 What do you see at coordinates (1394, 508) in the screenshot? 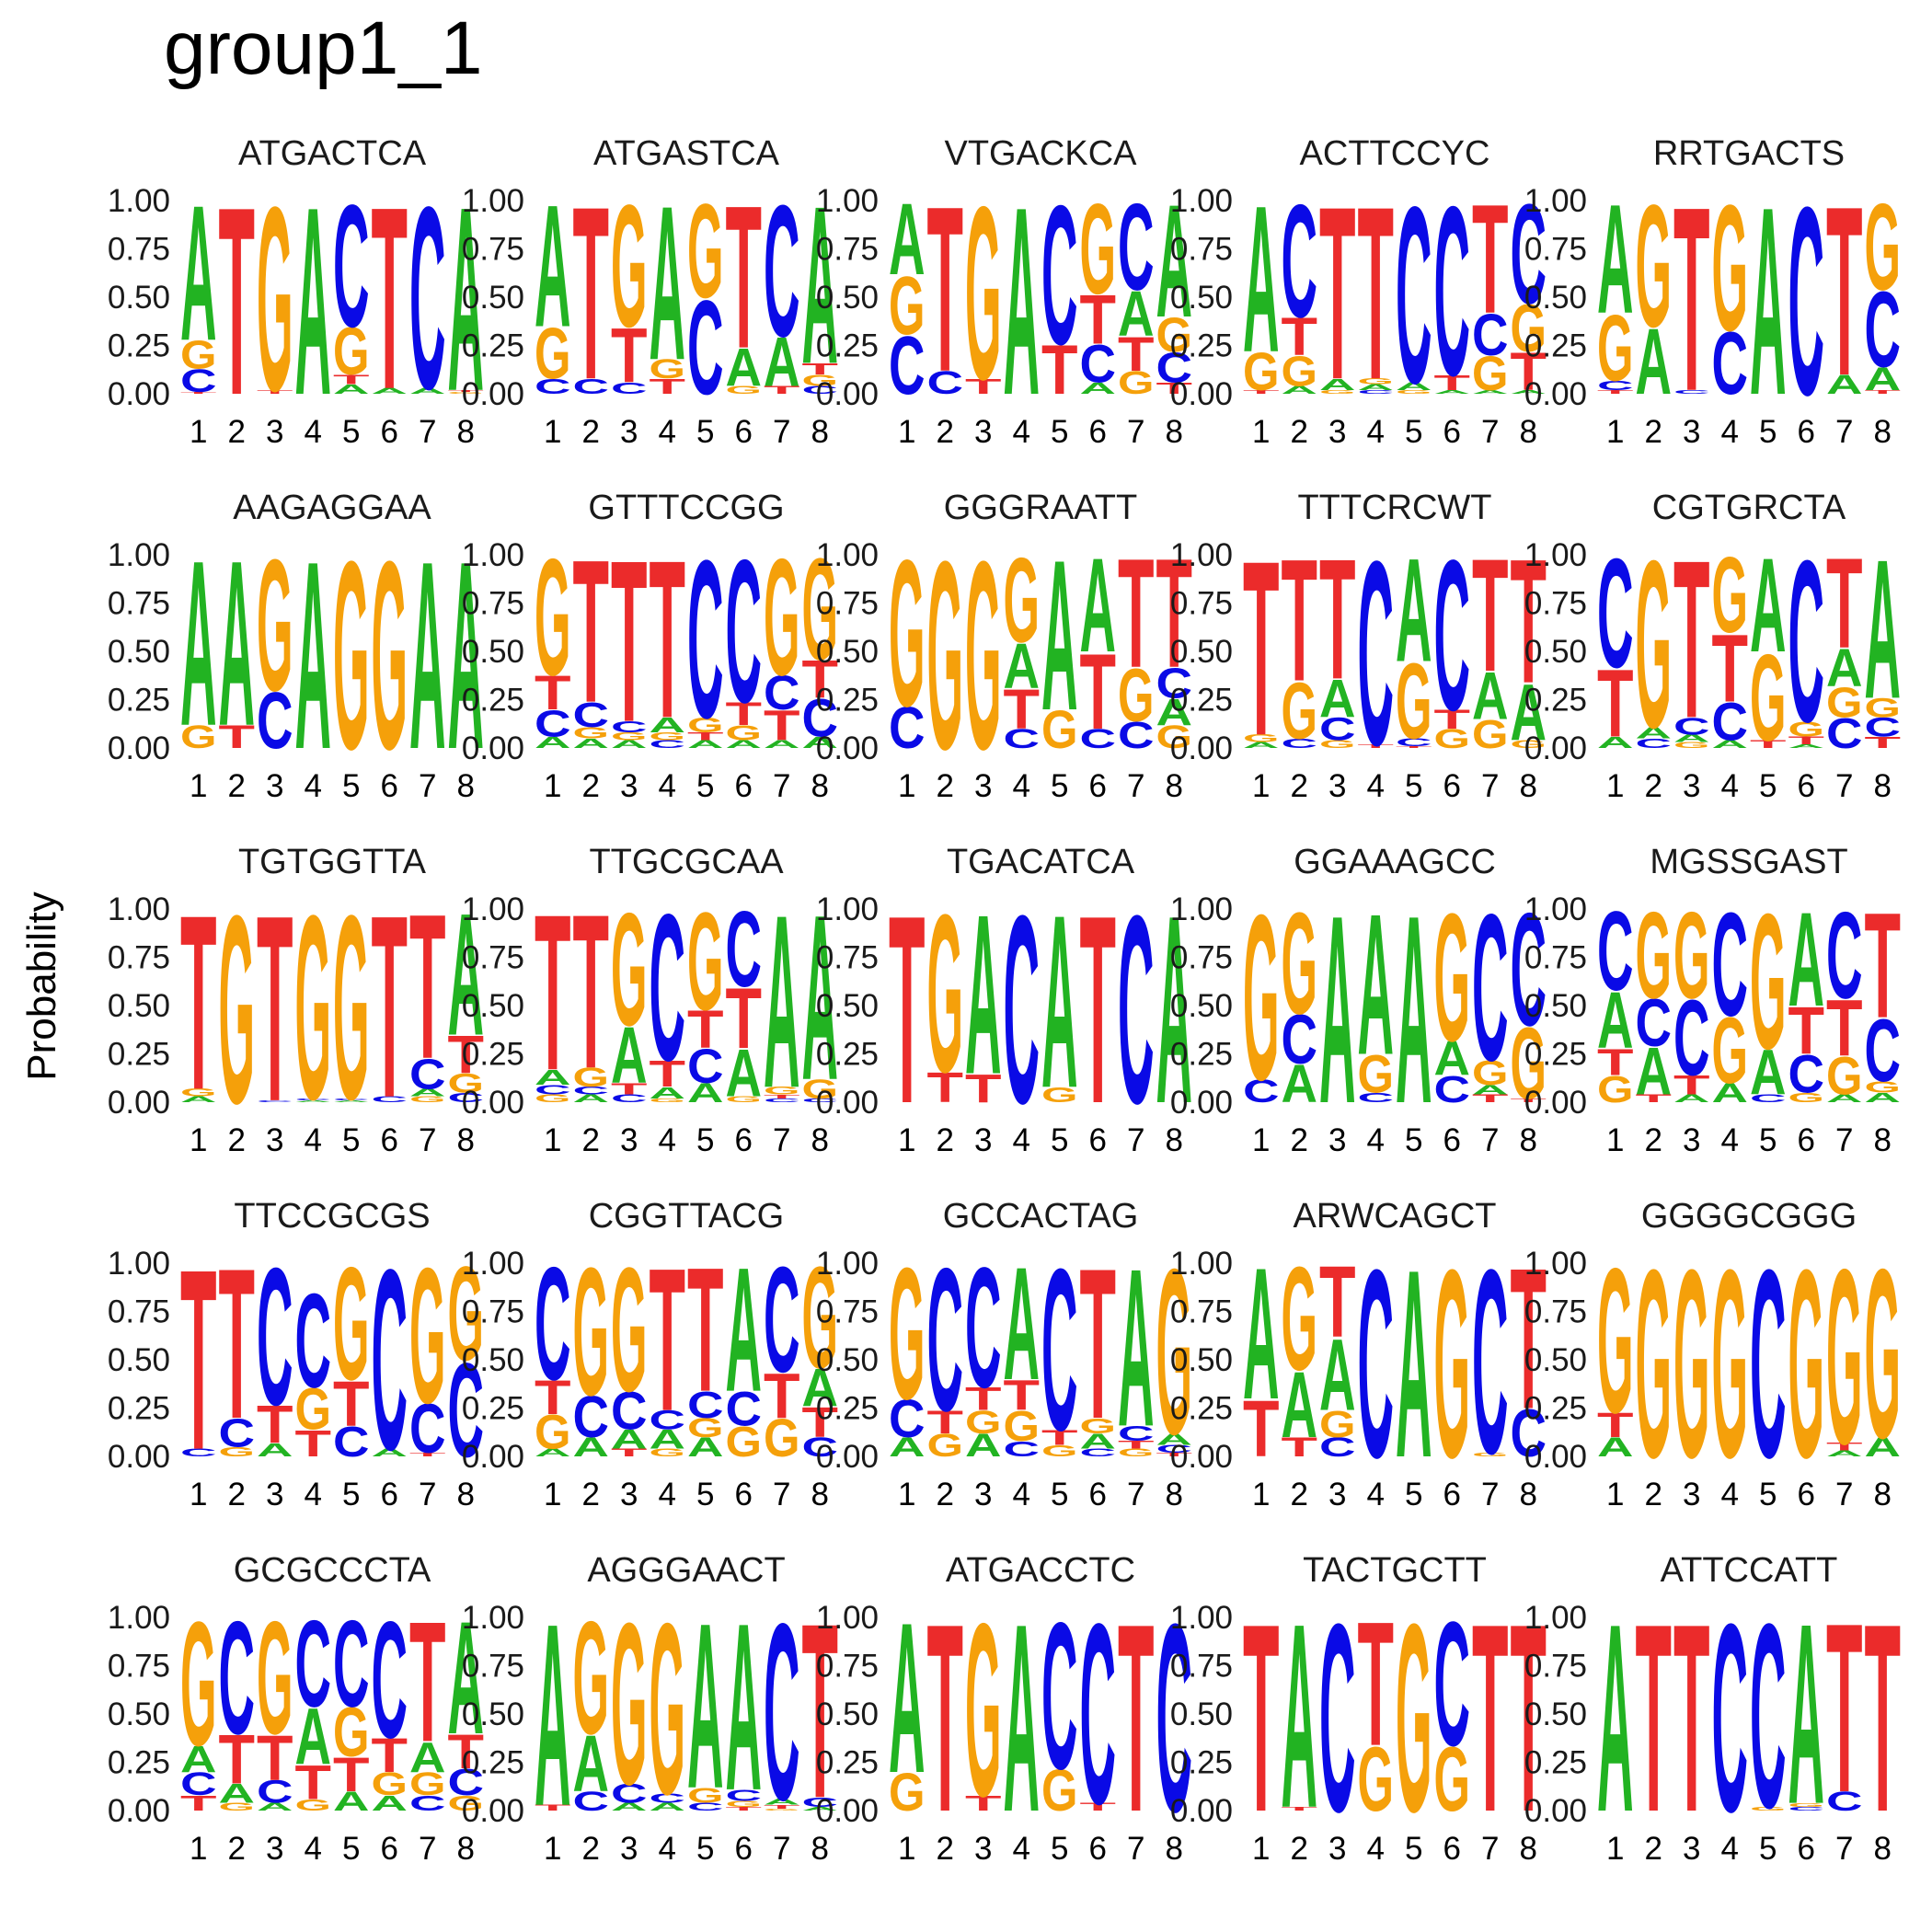
I see `panel-title: TTTCRCWT` at bounding box center [1394, 508].